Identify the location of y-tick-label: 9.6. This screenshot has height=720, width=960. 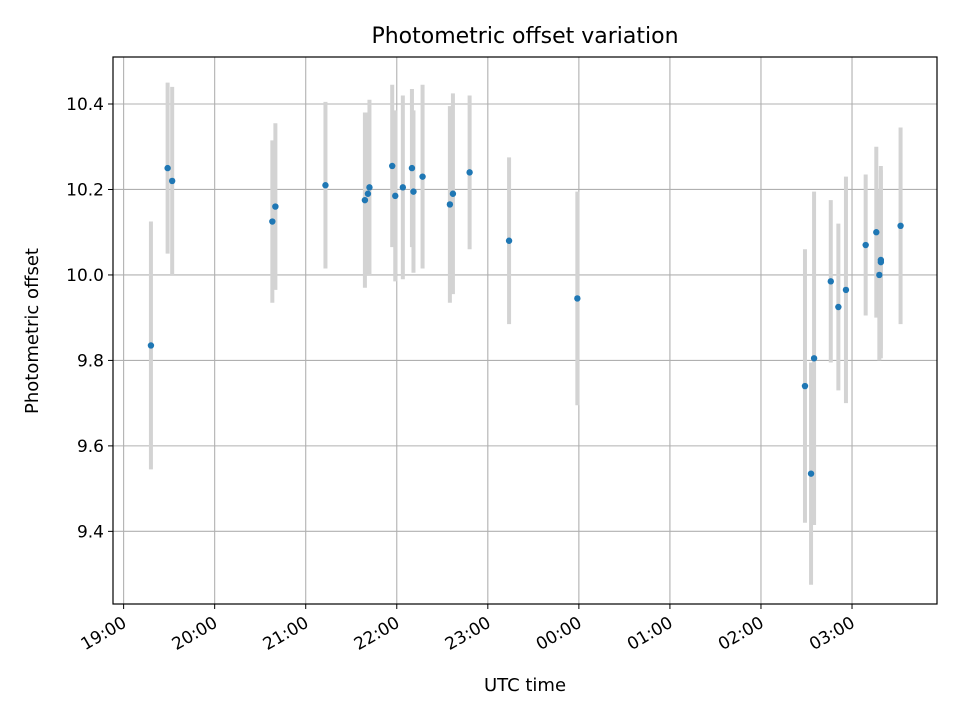
(90, 447).